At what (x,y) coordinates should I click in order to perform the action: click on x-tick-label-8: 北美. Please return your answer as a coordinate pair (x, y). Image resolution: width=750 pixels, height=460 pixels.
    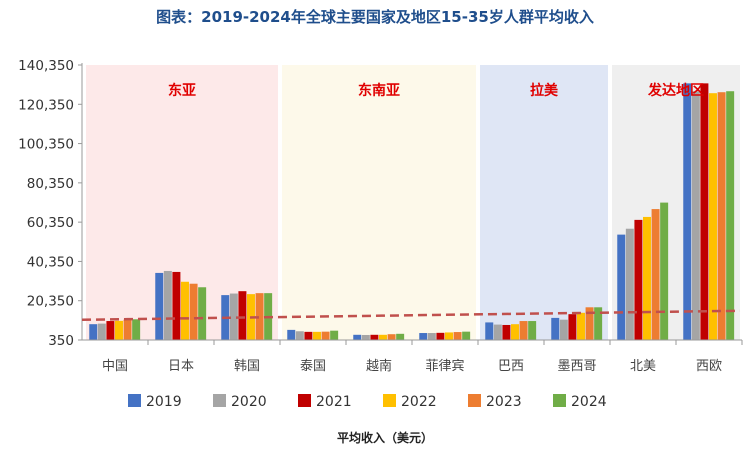
    Looking at the image, I should click on (643, 366).